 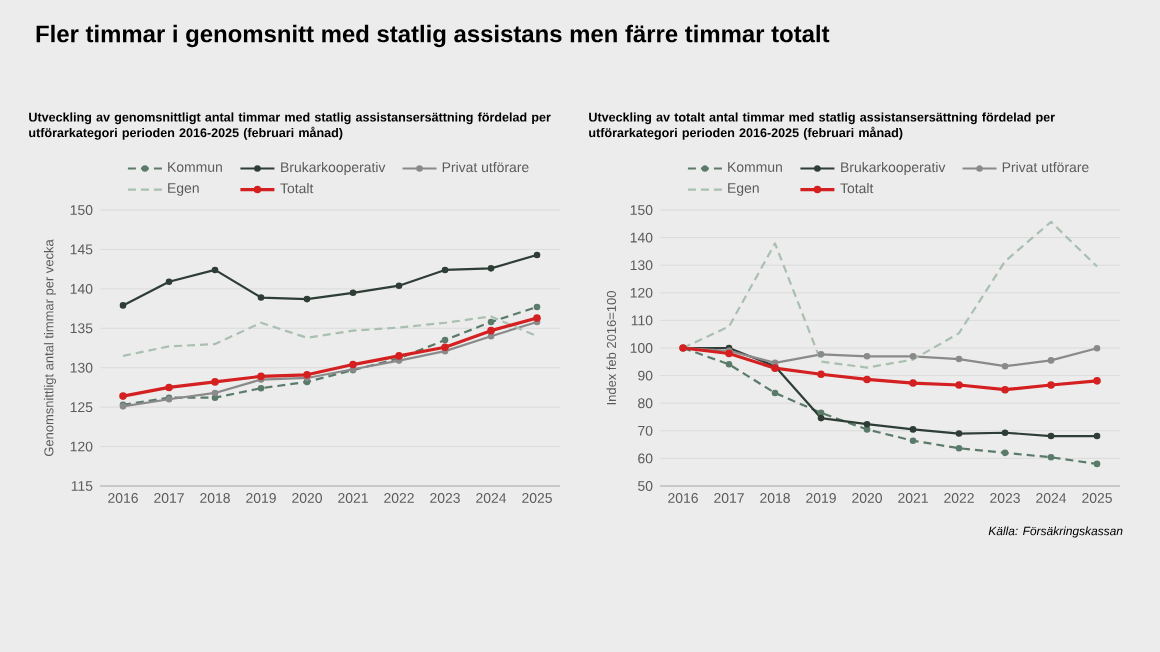 What do you see at coordinates (433, 36) in the screenshot?
I see `chart-title: Fler timmar i genomsnitt med statlig assistans men färre timmar totalt` at bounding box center [433, 36].